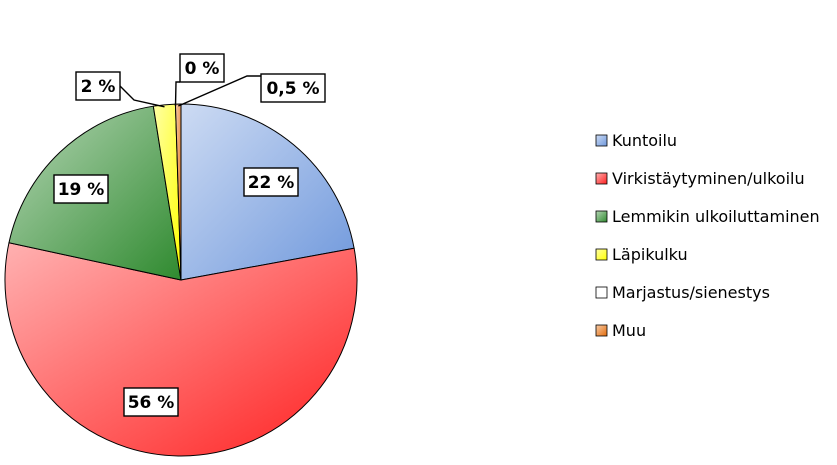 The width and height of the screenshot is (837, 465). I want to click on leader-line-marjastus-sienestys, so click(177, 94).